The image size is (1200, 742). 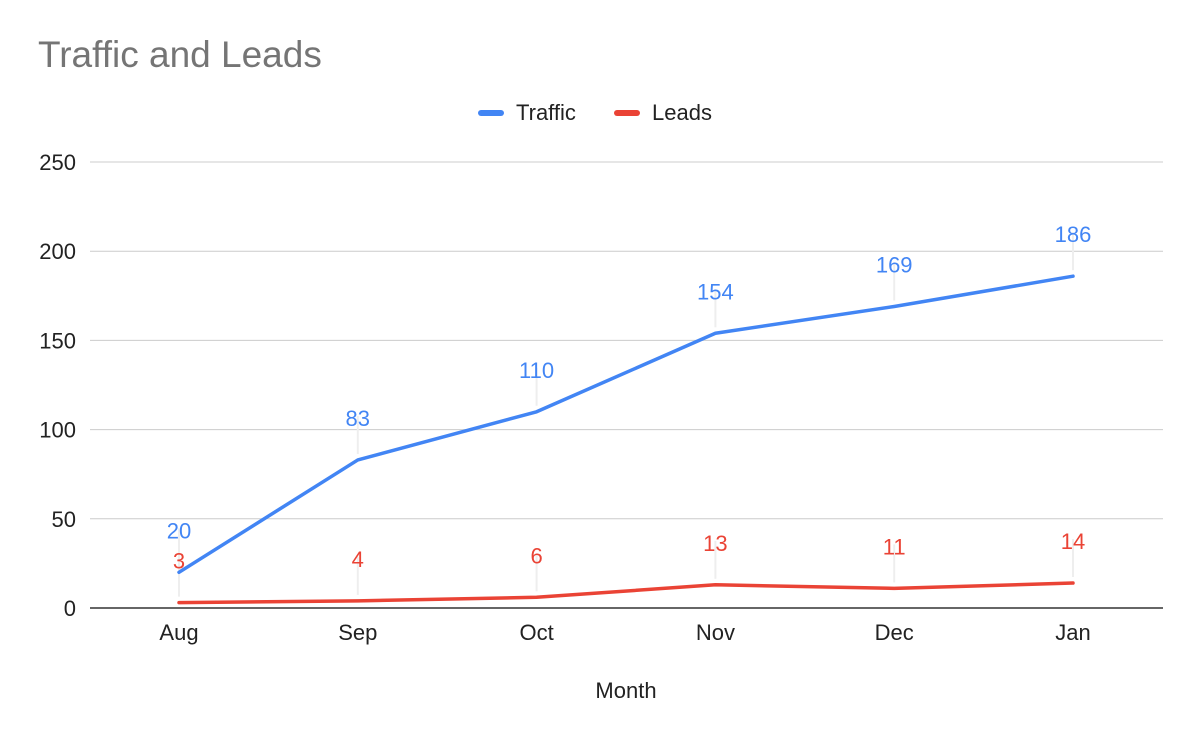 I want to click on x-tick-labels: Aug Sep Oct Nov Dec Jan, so click(x=624, y=632).